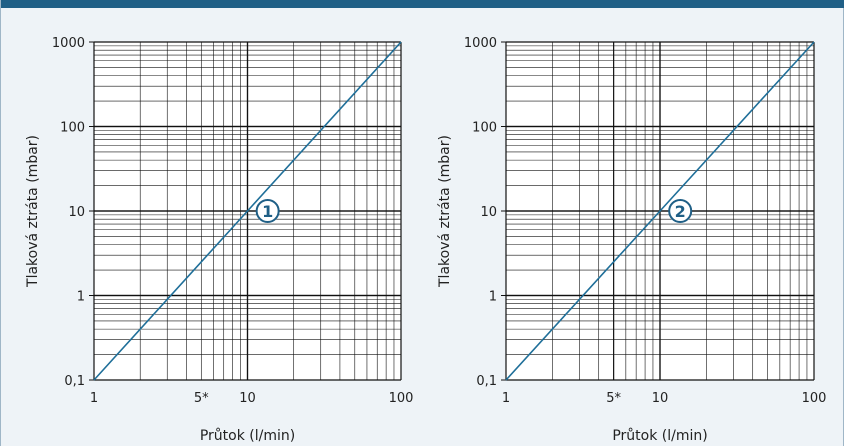 The height and width of the screenshot is (446, 844). I want to click on callout-badge-label: 2, so click(680, 211).